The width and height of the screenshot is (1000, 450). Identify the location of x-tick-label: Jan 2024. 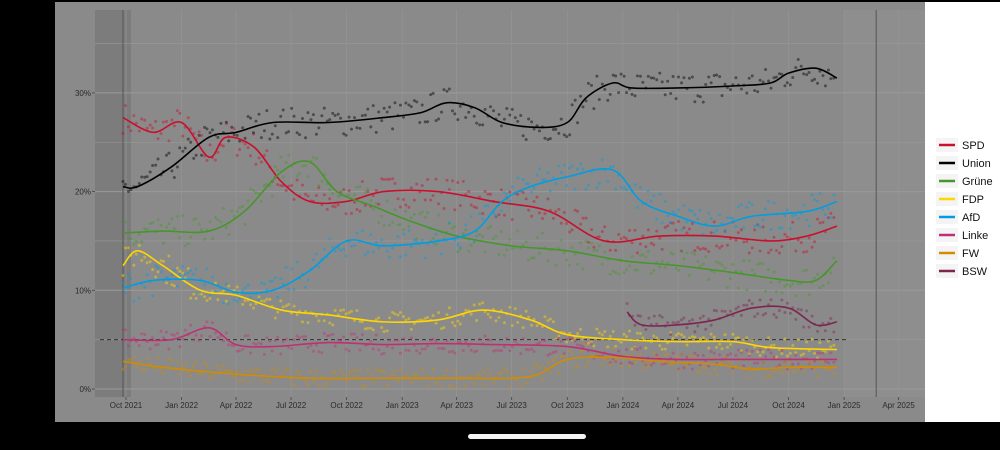
(622, 405).